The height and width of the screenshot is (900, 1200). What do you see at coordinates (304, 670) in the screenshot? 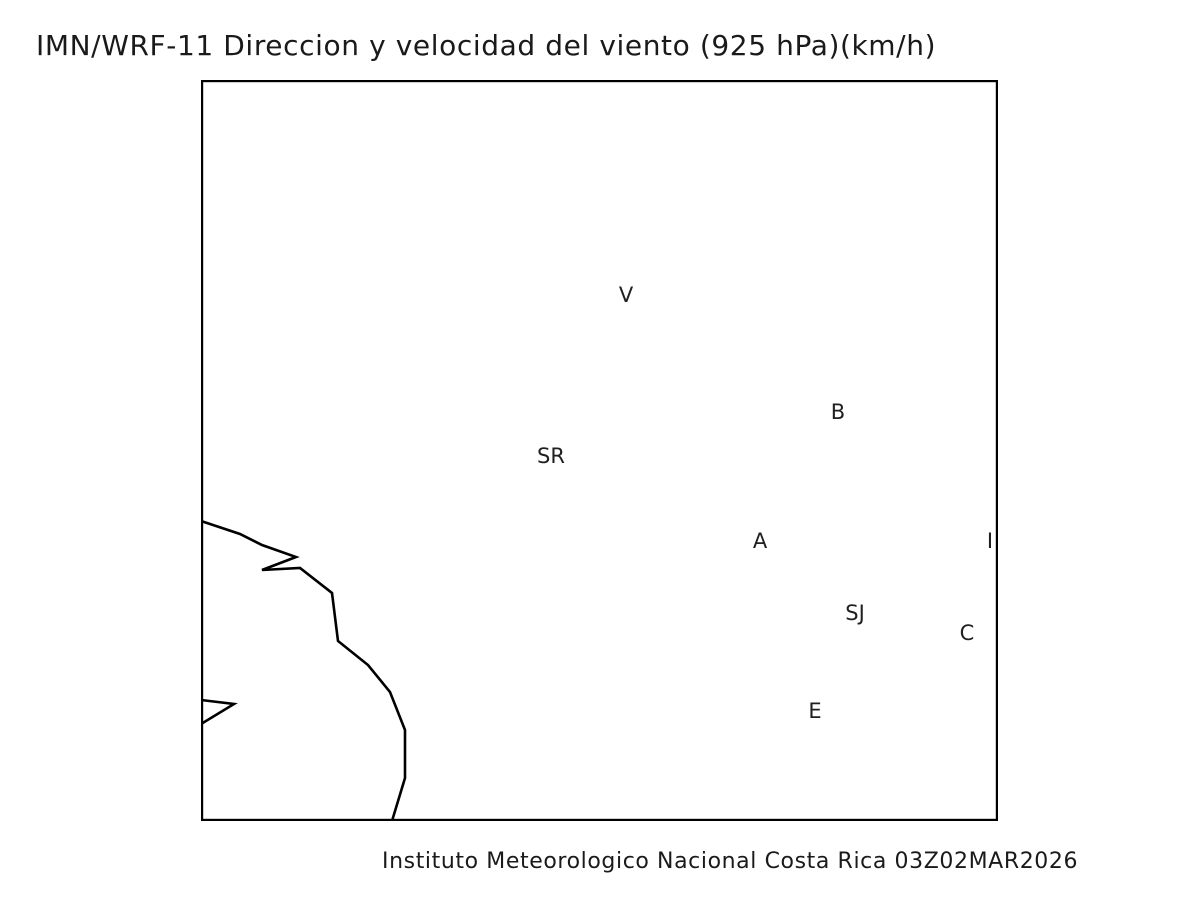
I see `coastline-path` at bounding box center [304, 670].